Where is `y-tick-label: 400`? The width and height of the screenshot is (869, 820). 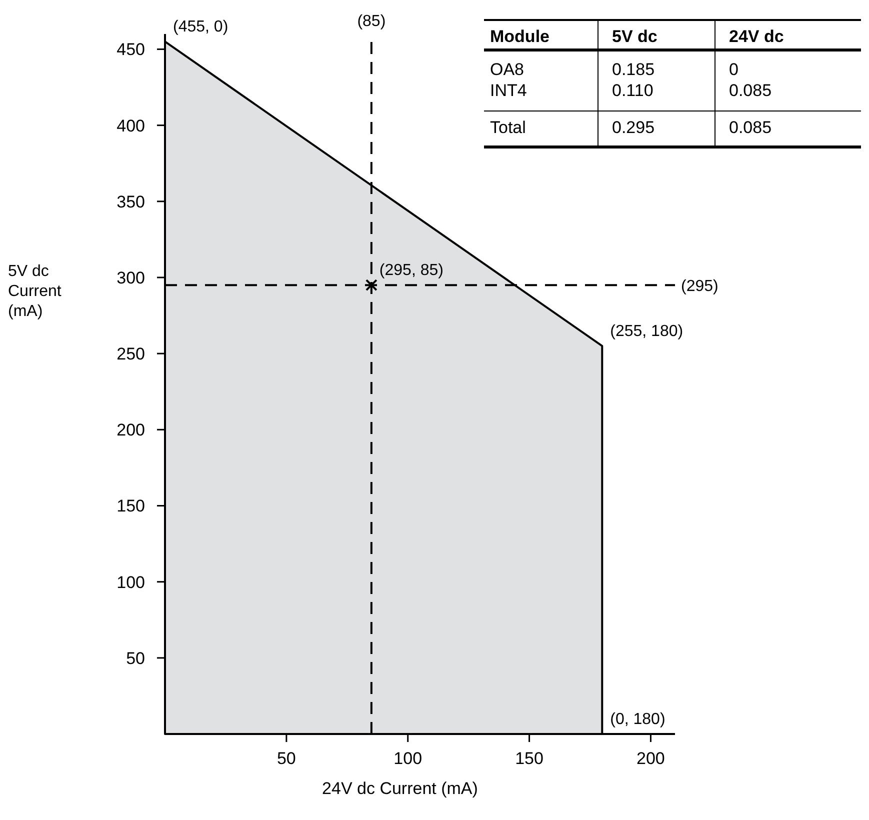
y-tick-label: 400 is located at coordinates (130, 126).